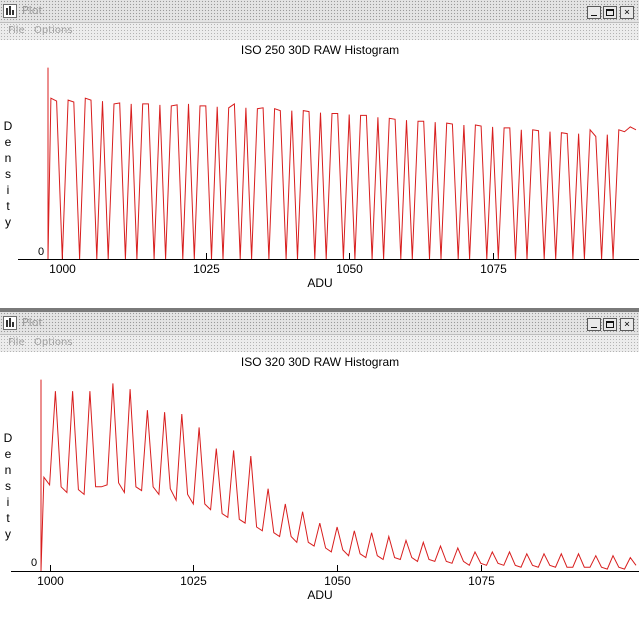 This screenshot has width=639, height=621. I want to click on x-tick-label: 1000, so click(62, 269).